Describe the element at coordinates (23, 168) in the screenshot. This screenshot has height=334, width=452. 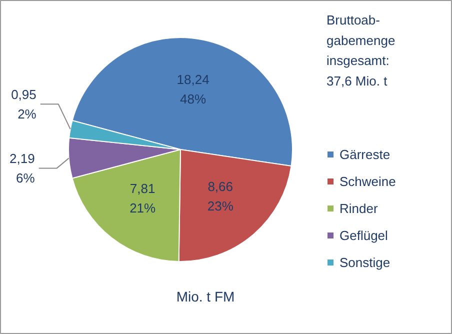
I see `data-label: 2,19 6%` at that location.